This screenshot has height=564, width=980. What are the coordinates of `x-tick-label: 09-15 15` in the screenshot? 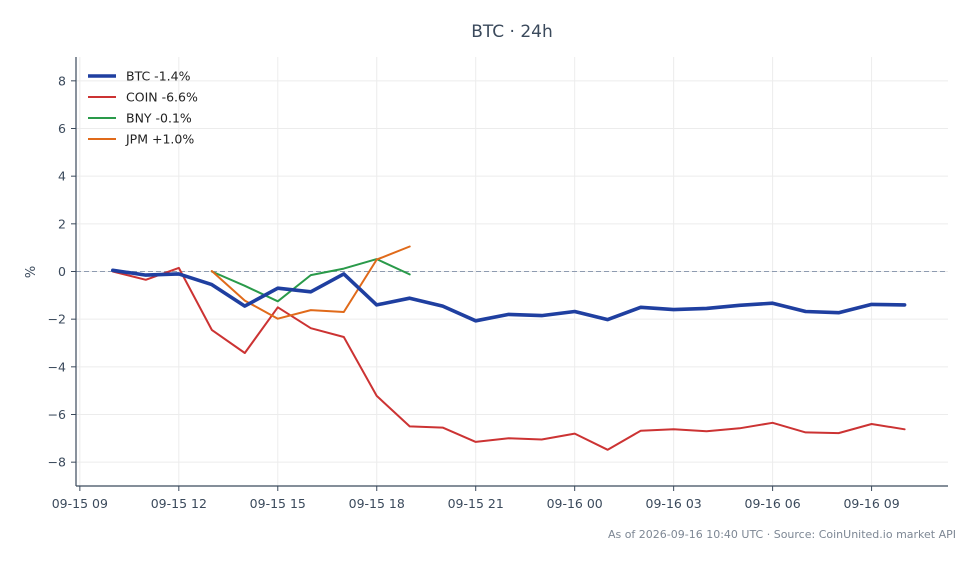 It's located at (278, 503).